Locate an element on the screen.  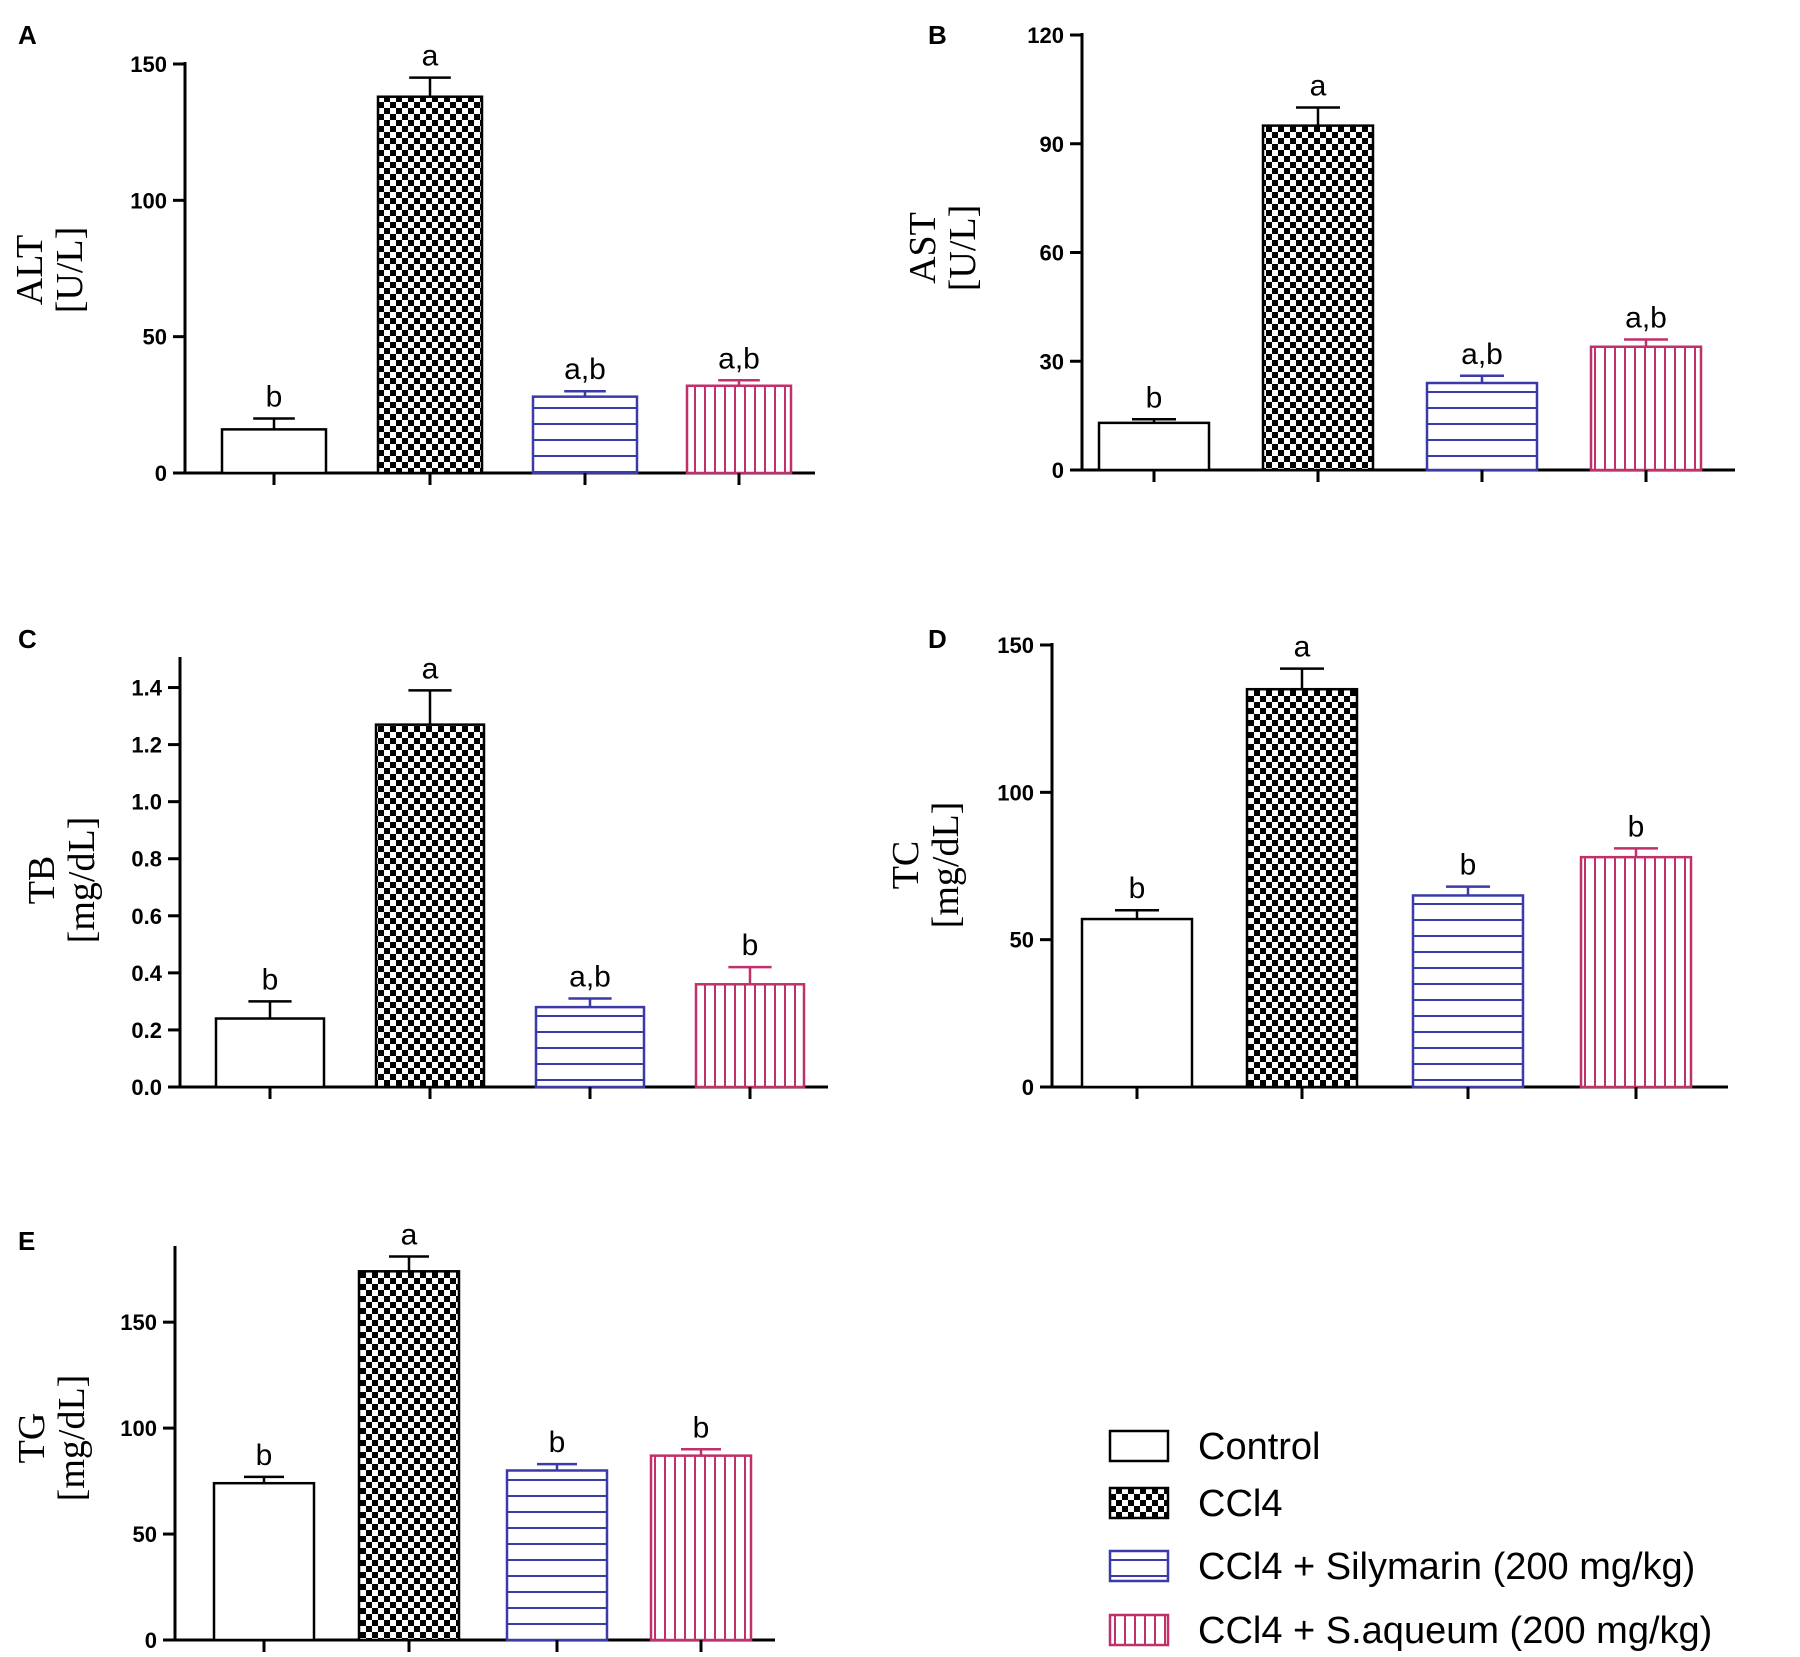
legend-swatch-hlines is located at coordinates (1139, 1566).